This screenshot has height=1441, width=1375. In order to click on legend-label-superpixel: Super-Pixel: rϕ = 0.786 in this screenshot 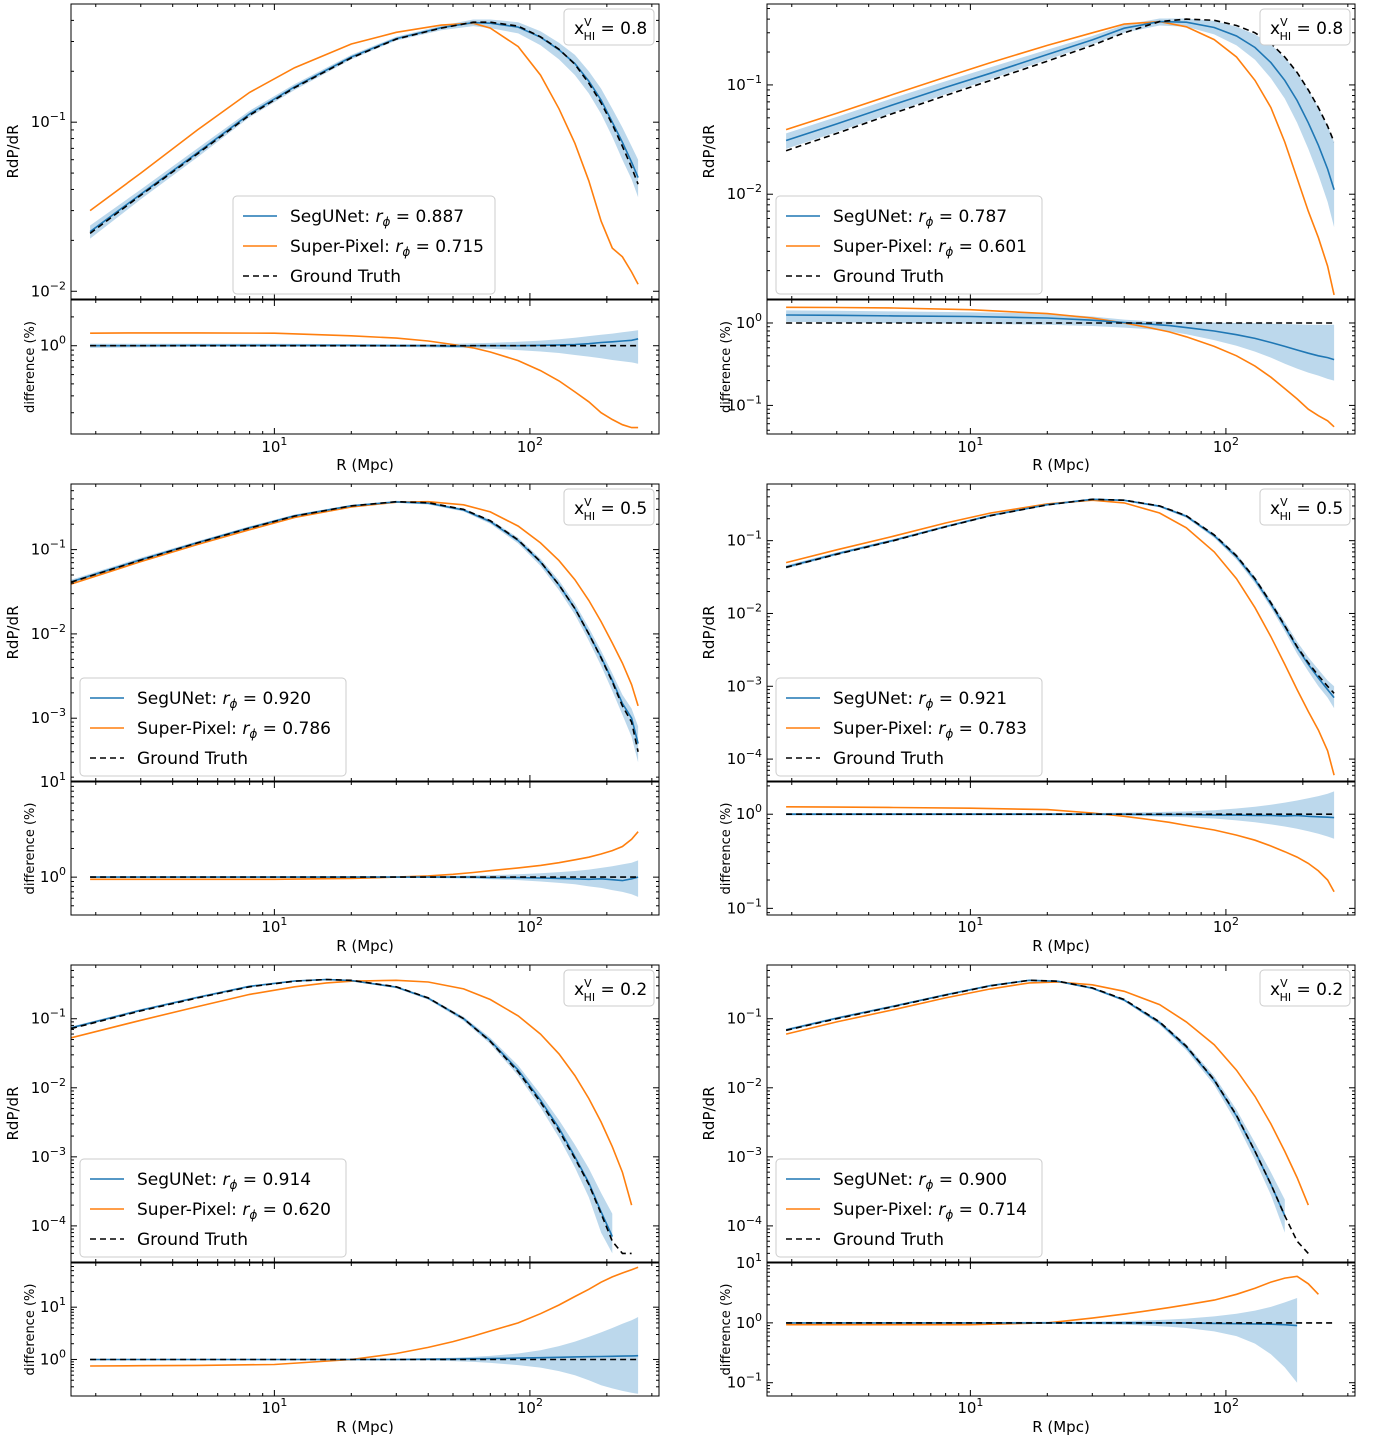, I will do `click(234, 730)`.